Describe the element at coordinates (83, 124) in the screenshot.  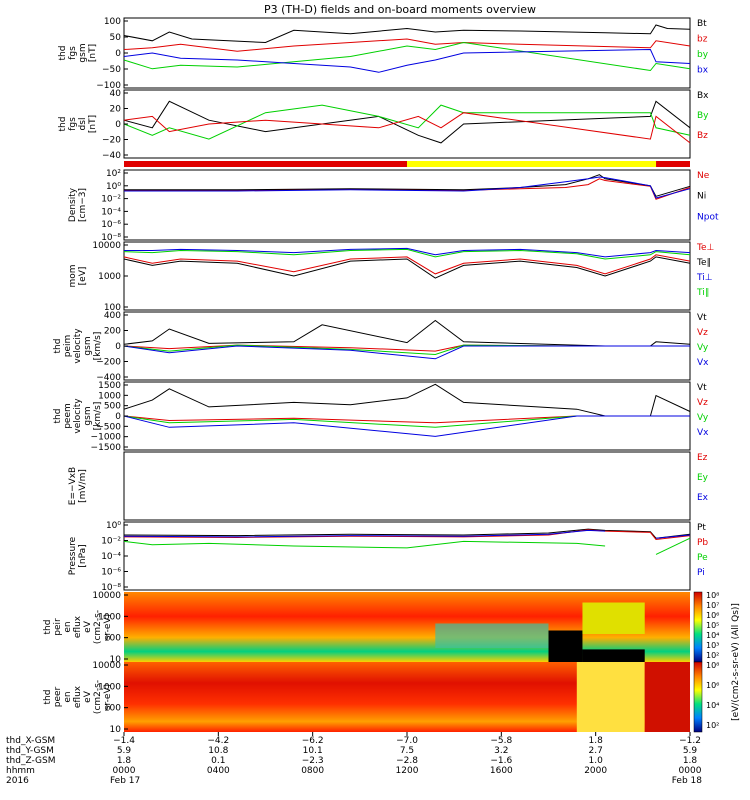
I see `y-axis-label: dsl` at that location.